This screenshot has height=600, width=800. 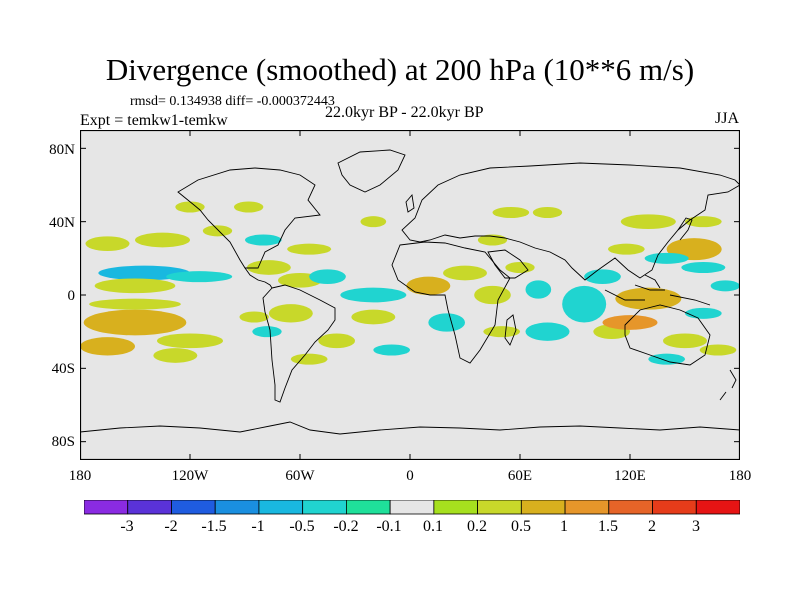 I want to click on colorbar, so click(x=412, y=507).